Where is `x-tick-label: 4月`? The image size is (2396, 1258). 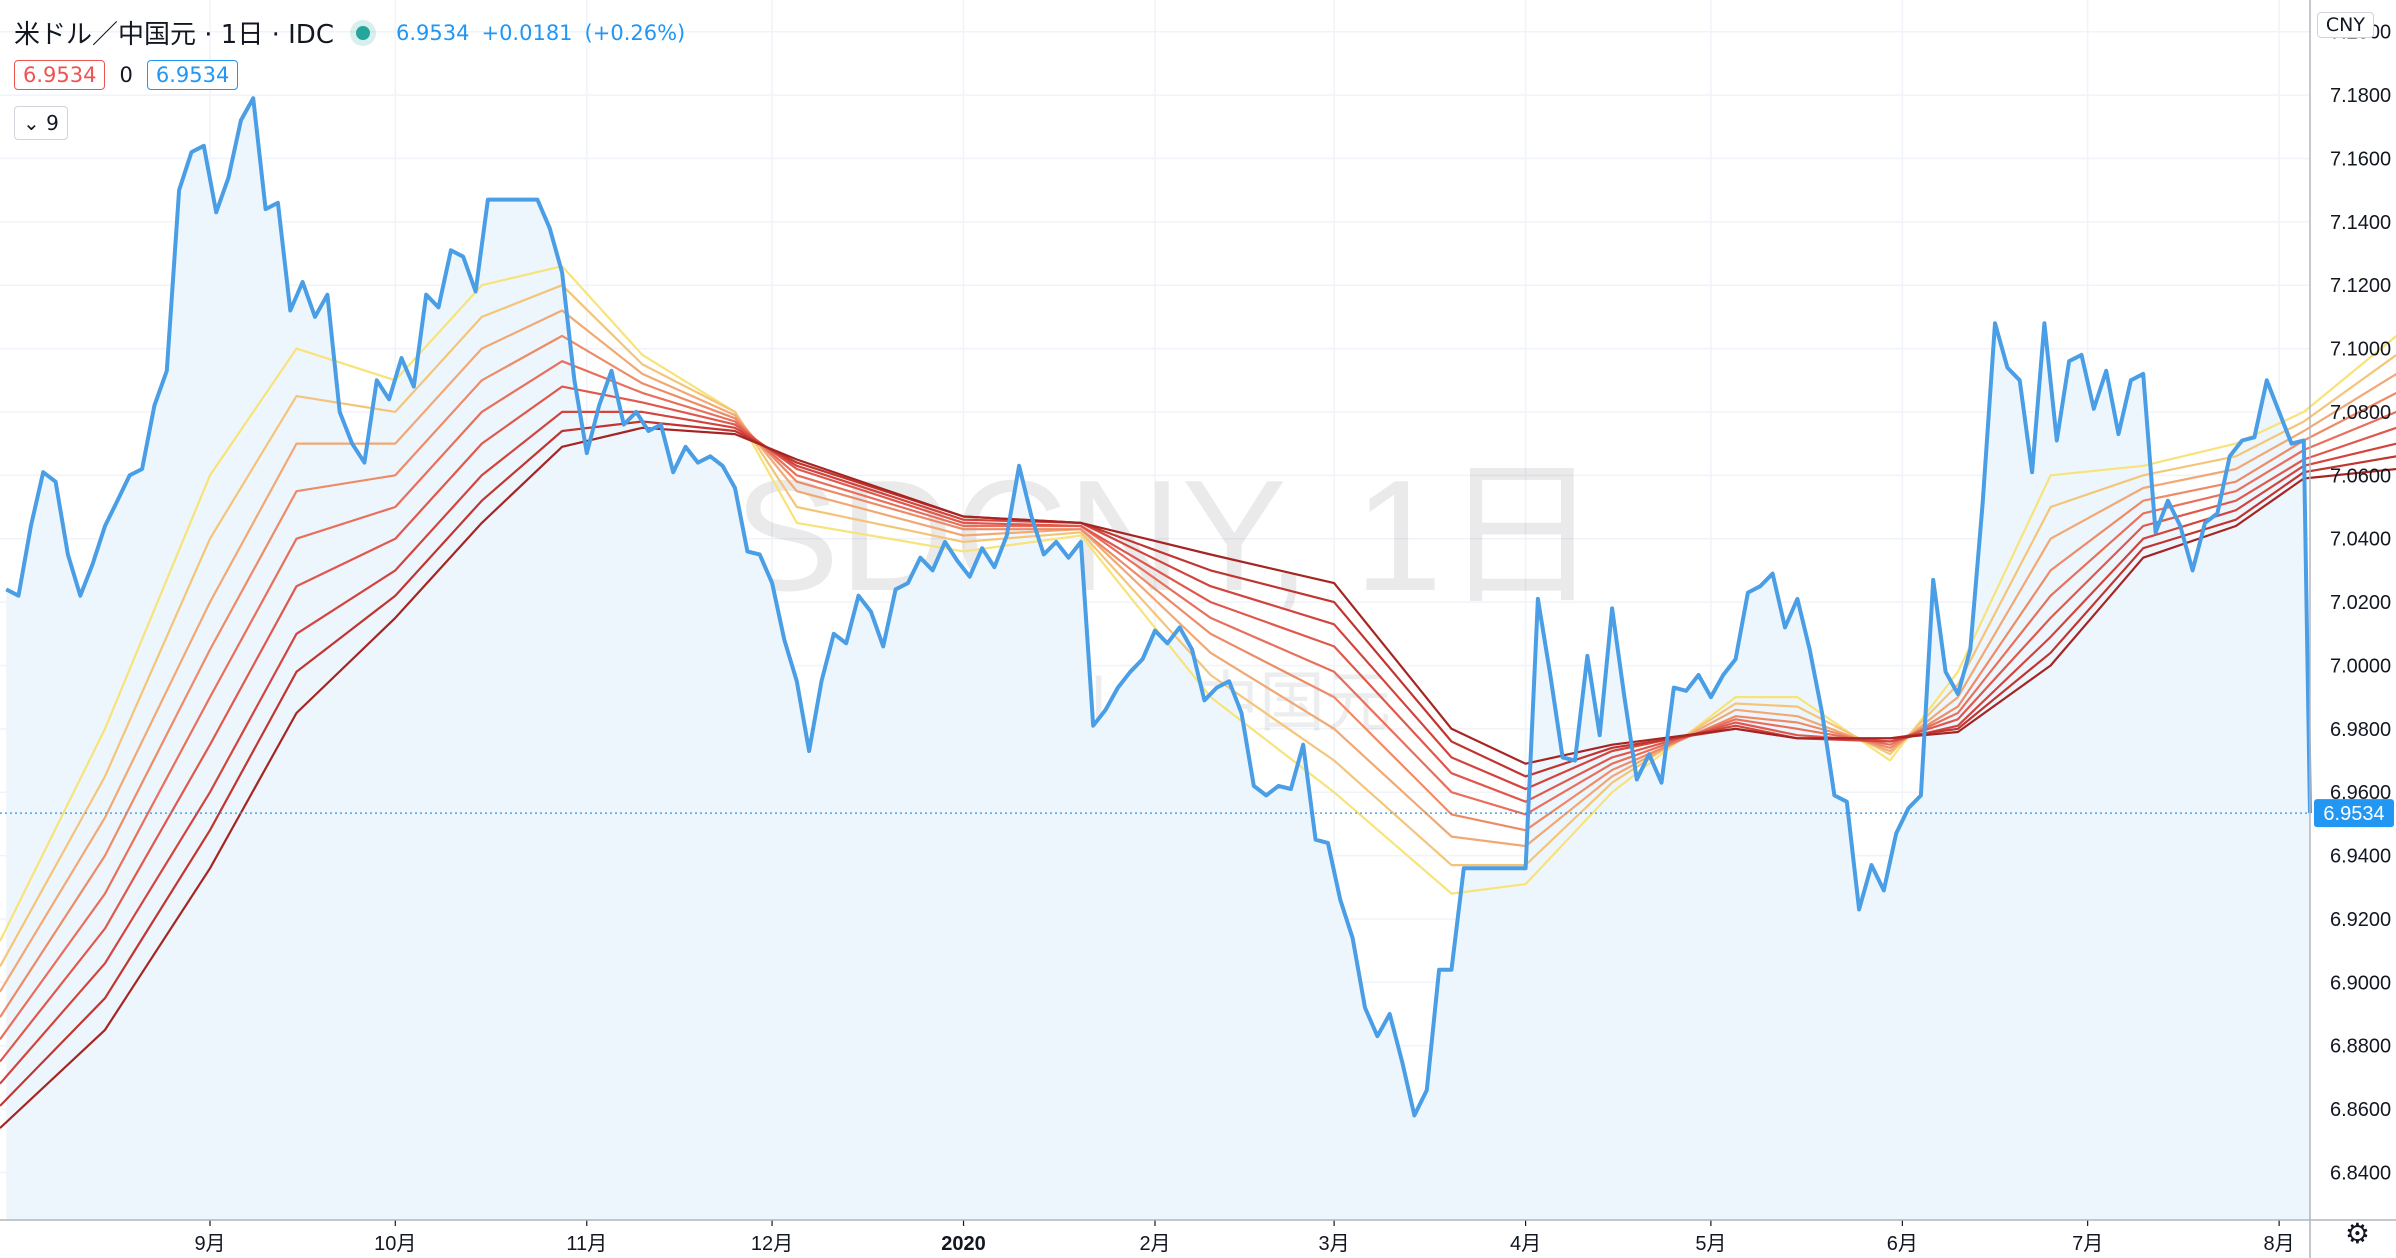 x-tick-label: 4月 is located at coordinates (1525, 1244).